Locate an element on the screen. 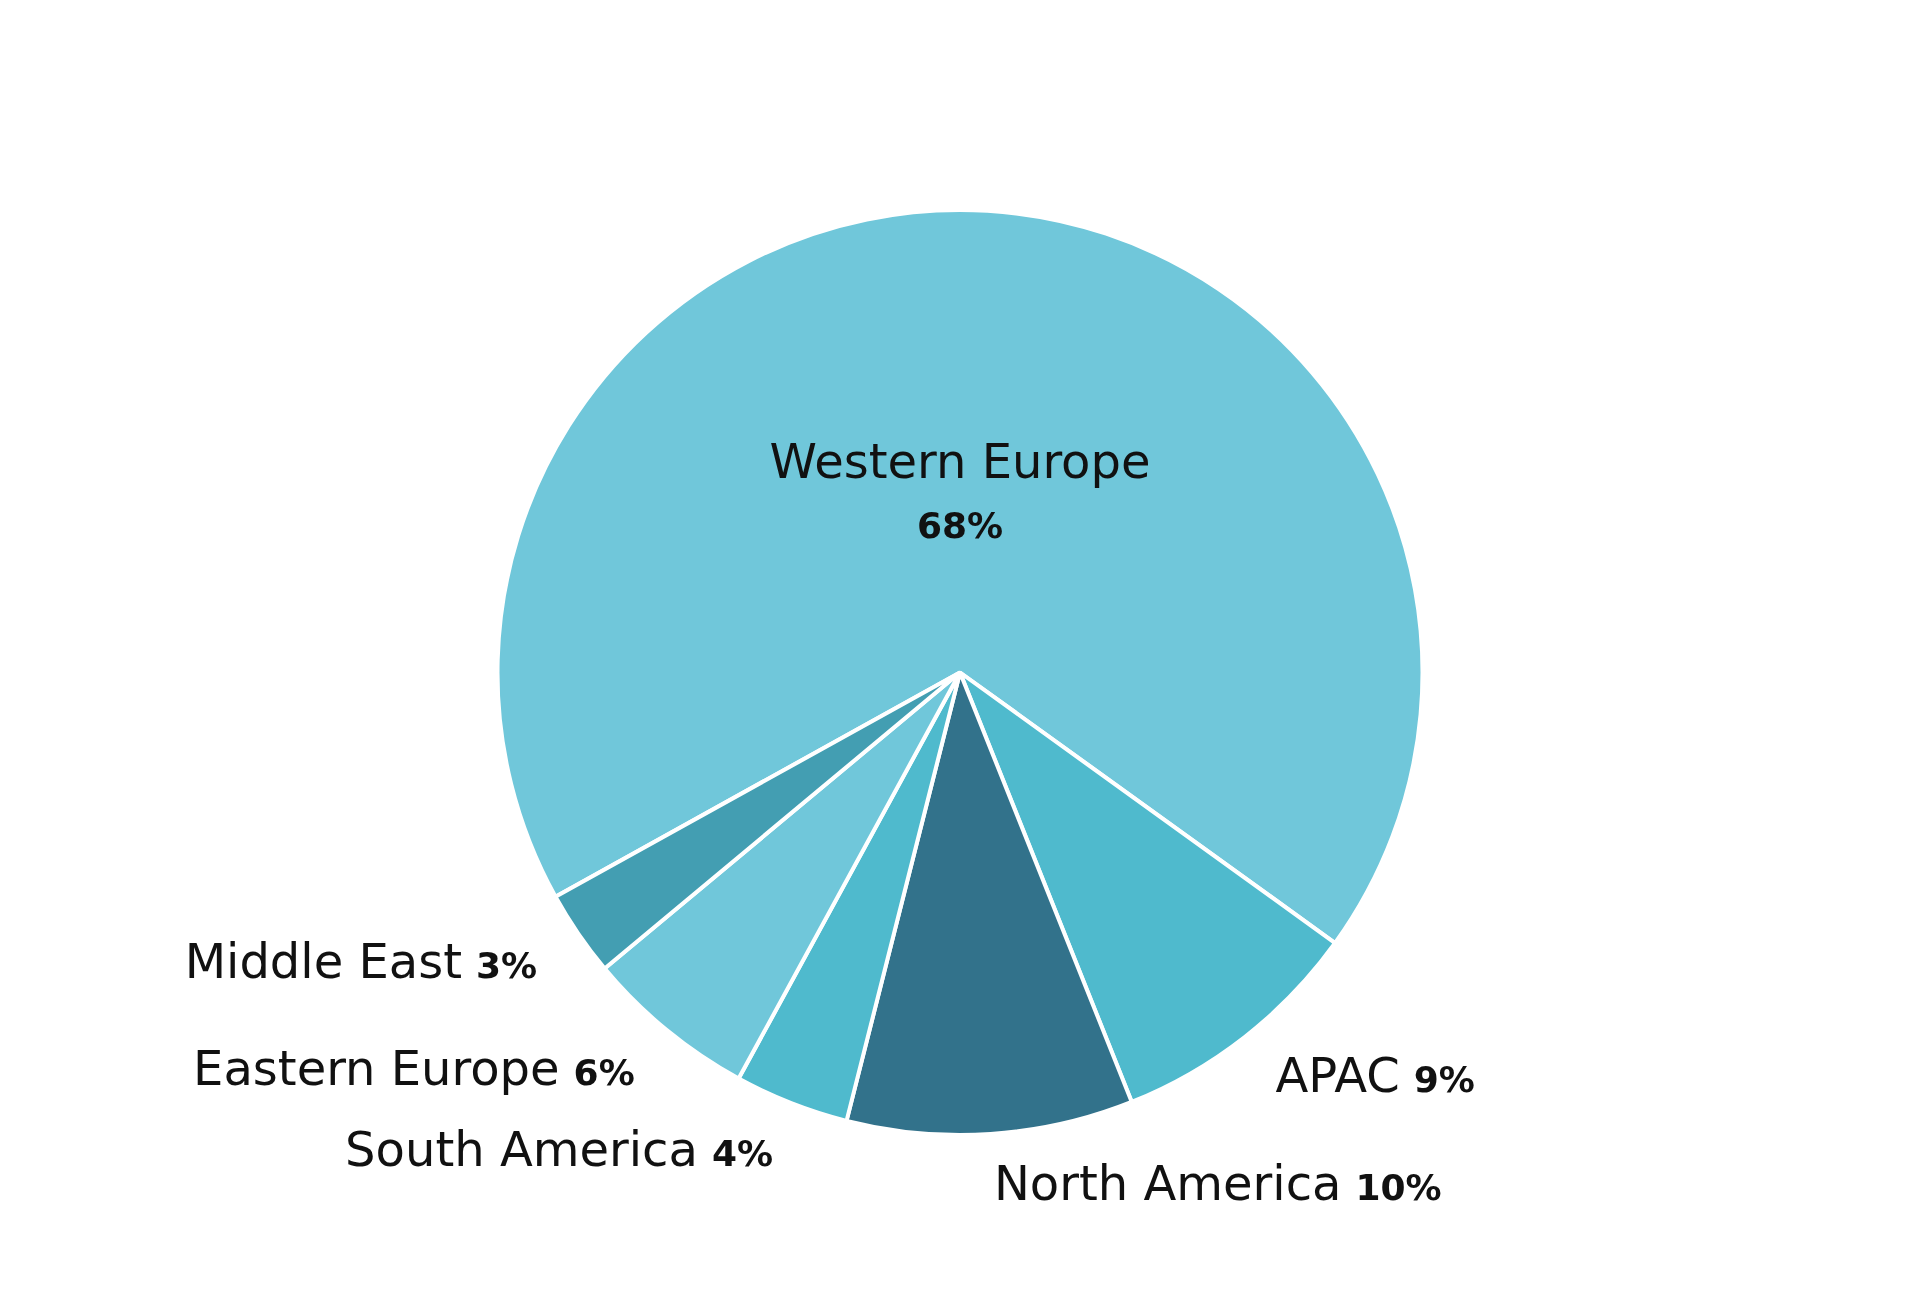 This screenshot has height=1295, width=1920. slice-label: Eastern Europe is located at coordinates (376, 1067).